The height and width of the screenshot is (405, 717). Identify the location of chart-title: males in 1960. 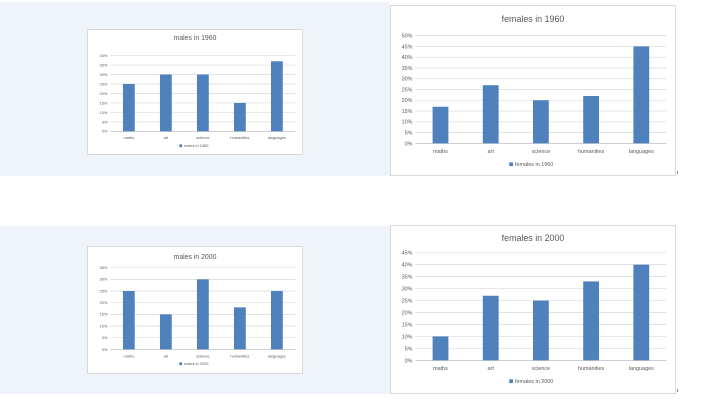
(195, 38).